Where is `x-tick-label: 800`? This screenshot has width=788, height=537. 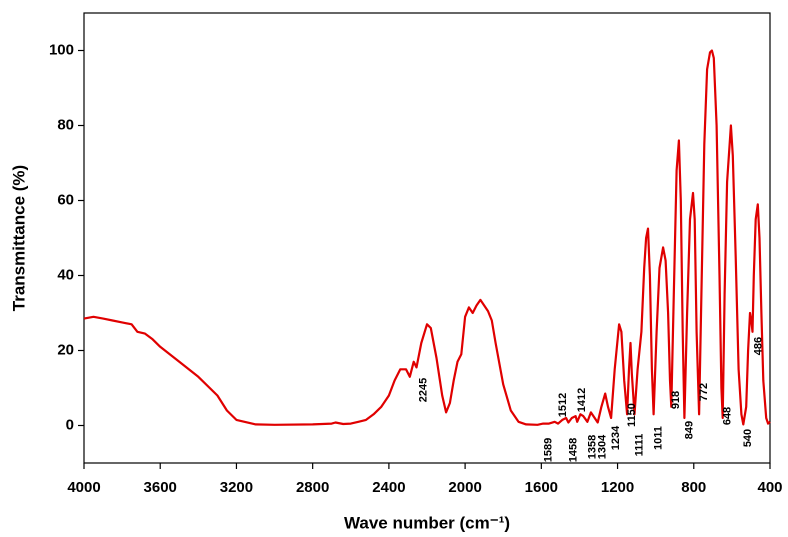 x-tick-label: 800 is located at coordinates (693, 487).